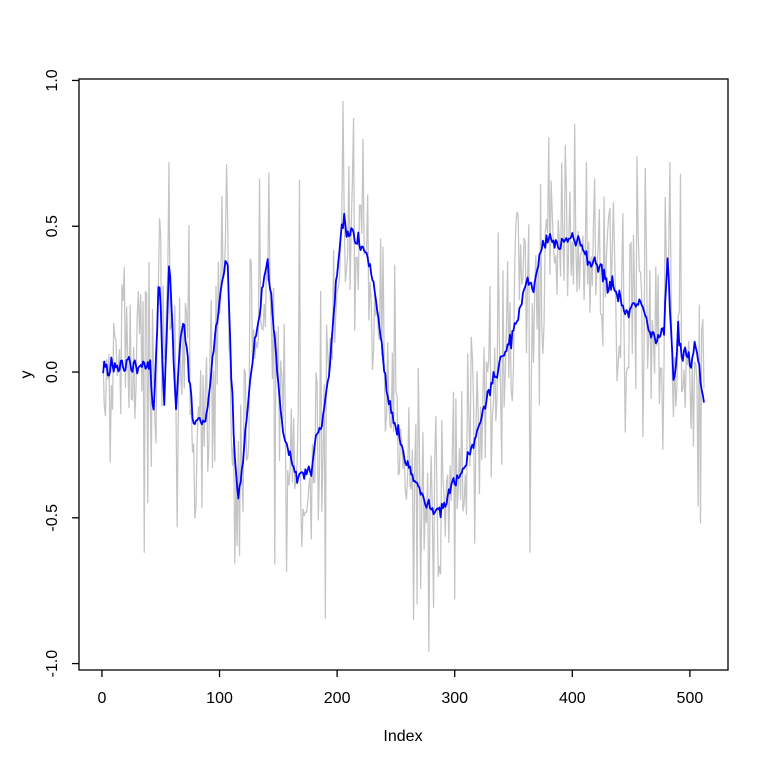 The width and height of the screenshot is (768, 773). What do you see at coordinates (52, 664) in the screenshot?
I see `y-tick-label: -1.0` at bounding box center [52, 664].